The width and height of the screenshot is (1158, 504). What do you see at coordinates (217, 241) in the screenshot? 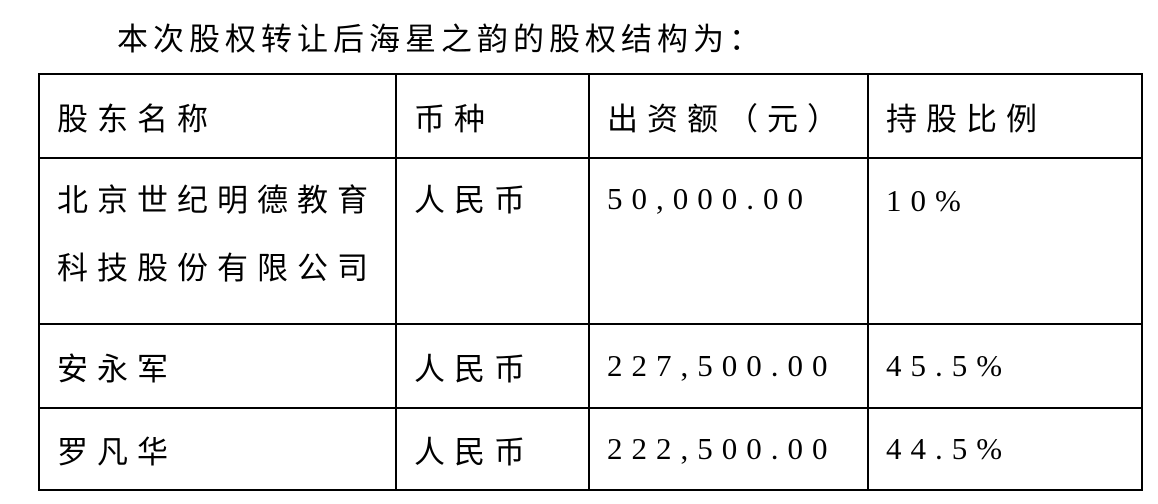
I see `cell-shareholder: 北京世纪明德教育科技股份有限公司` at bounding box center [217, 241].